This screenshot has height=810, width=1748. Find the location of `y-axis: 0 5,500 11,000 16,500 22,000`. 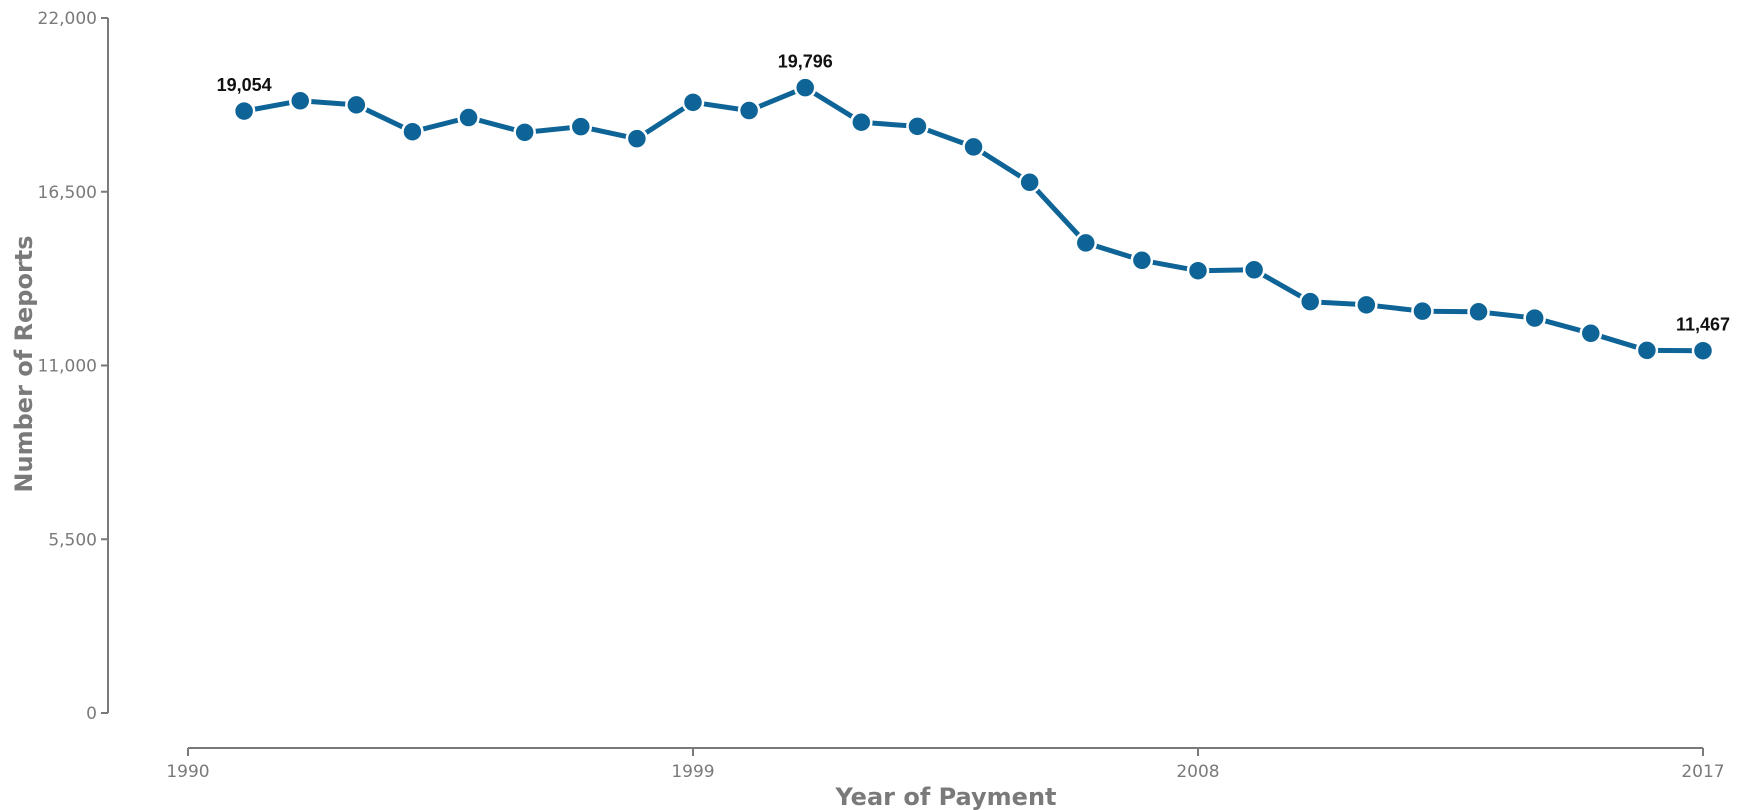

y-axis: 0 5,500 11,000 16,500 22,000 is located at coordinates (73, 366).